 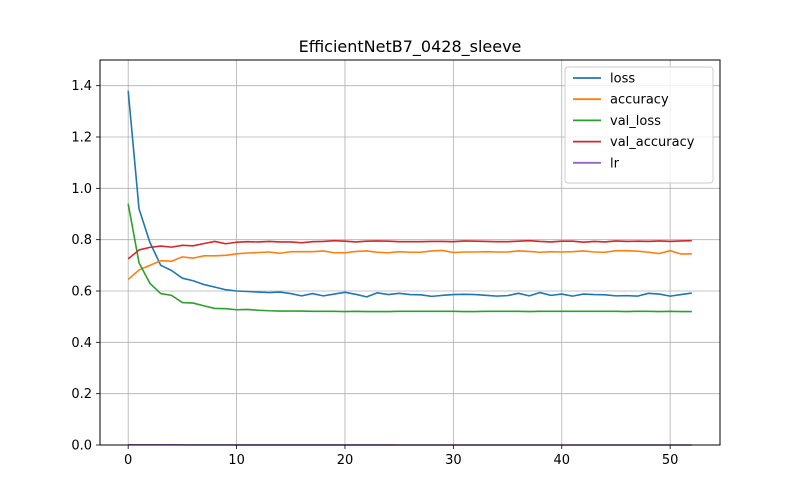 I want to click on chart-title: EfficientNetB7_0428_sleeve, so click(x=410, y=47).